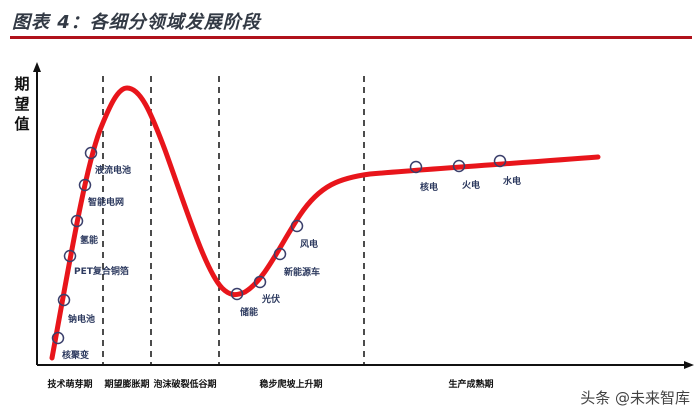 This screenshot has width=700, height=416. I want to click on point-label: 储能, so click(249, 312).